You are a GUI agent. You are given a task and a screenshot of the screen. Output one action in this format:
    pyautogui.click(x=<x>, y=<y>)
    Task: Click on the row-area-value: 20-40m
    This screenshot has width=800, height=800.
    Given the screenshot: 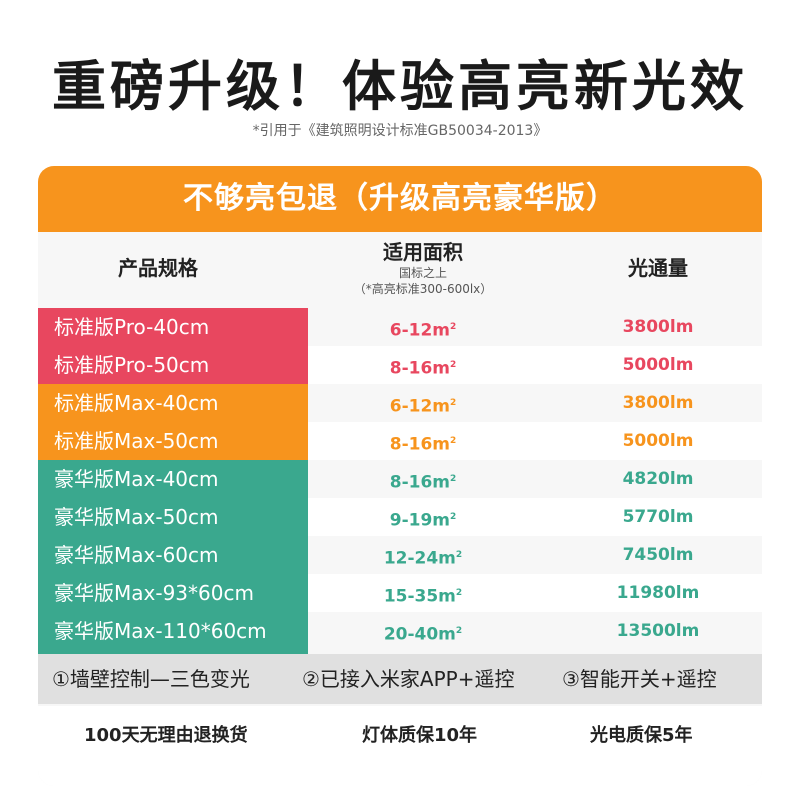 What is the action you would take?
    pyautogui.click(x=419, y=634)
    